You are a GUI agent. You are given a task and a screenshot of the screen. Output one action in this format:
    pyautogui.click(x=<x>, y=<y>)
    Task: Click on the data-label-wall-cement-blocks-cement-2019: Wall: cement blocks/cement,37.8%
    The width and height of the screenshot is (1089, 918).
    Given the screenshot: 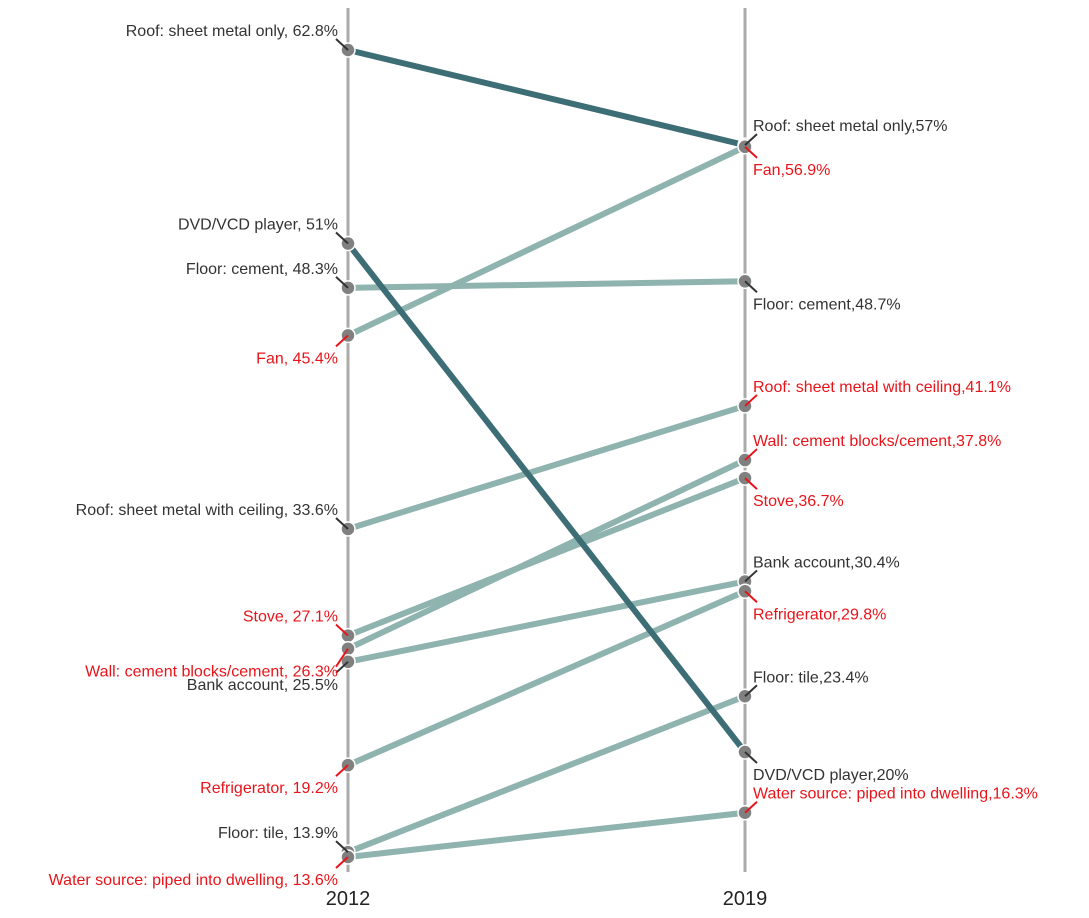 What is the action you would take?
    pyautogui.click(x=877, y=441)
    